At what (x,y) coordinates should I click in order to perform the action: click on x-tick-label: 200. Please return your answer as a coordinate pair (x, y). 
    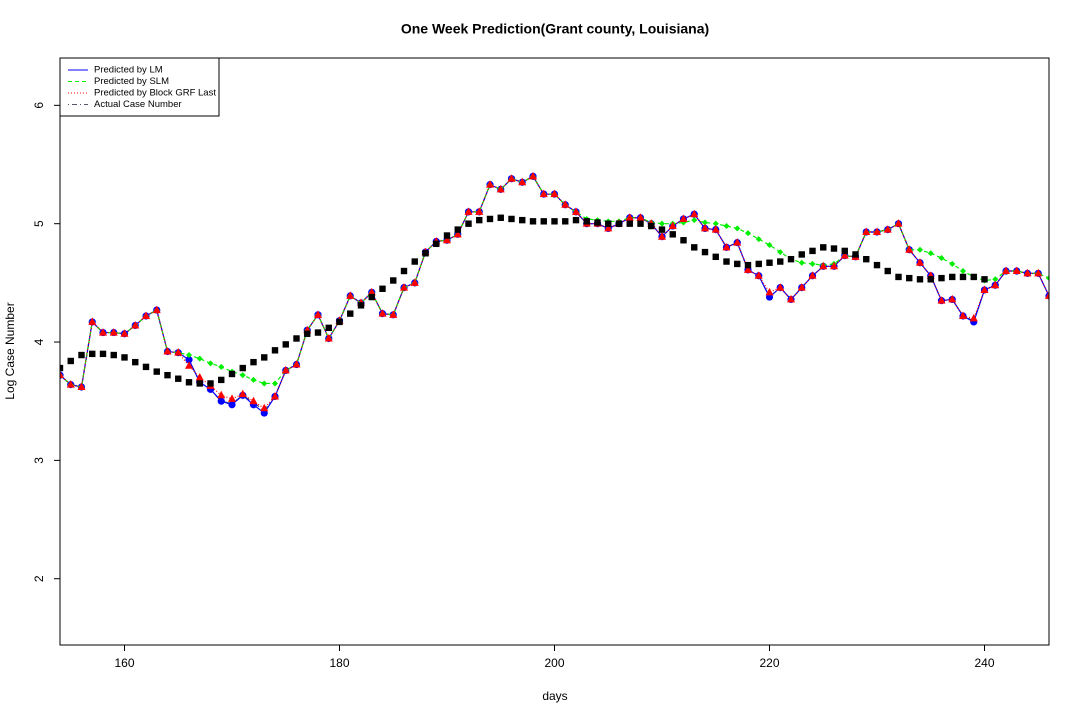
    Looking at the image, I should click on (554, 663).